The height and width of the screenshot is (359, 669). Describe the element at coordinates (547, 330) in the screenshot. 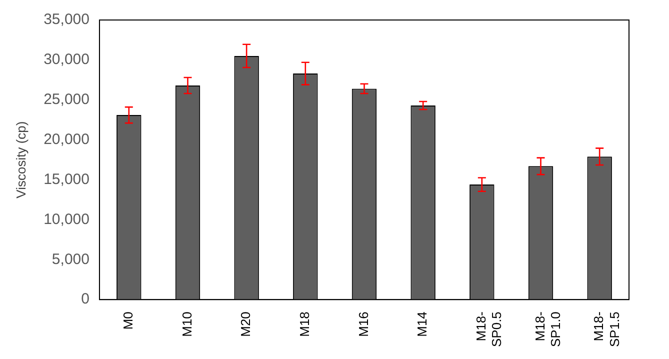

I see `x-tick-label: M18-SP1.0` at that location.